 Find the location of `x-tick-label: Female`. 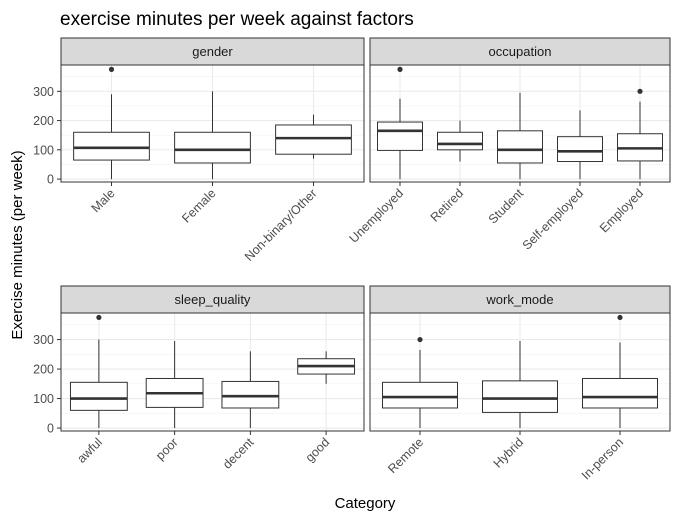

x-tick-label: Female is located at coordinates (198, 205).